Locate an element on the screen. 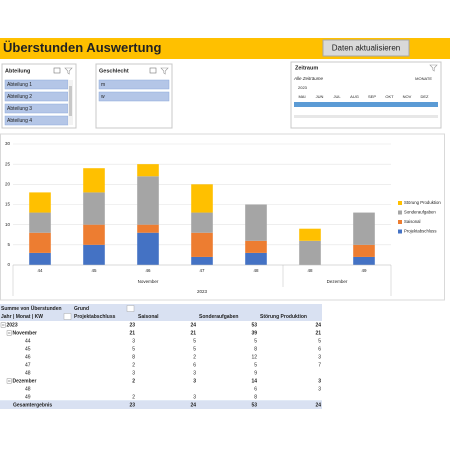  pivot-row-label: 45 is located at coordinates (28, 350).